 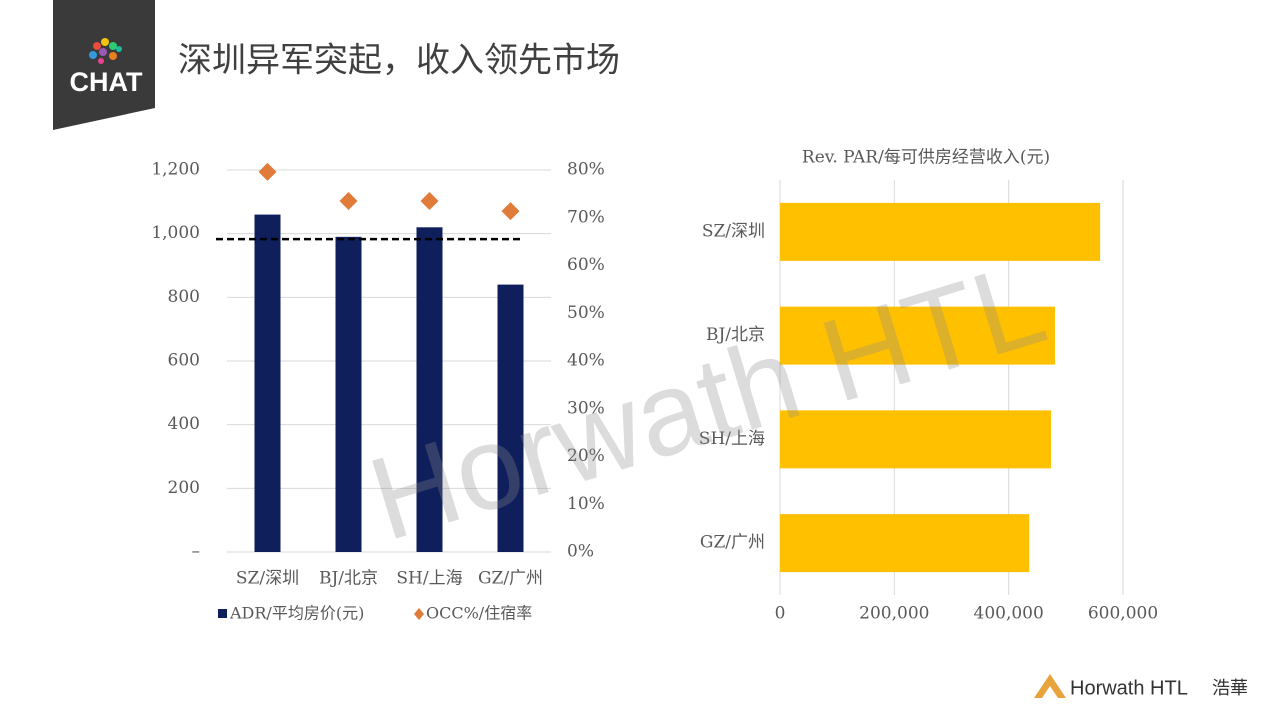 What do you see at coordinates (429, 579) in the screenshot?
I see `x-tick-label: SH/上海` at bounding box center [429, 579].